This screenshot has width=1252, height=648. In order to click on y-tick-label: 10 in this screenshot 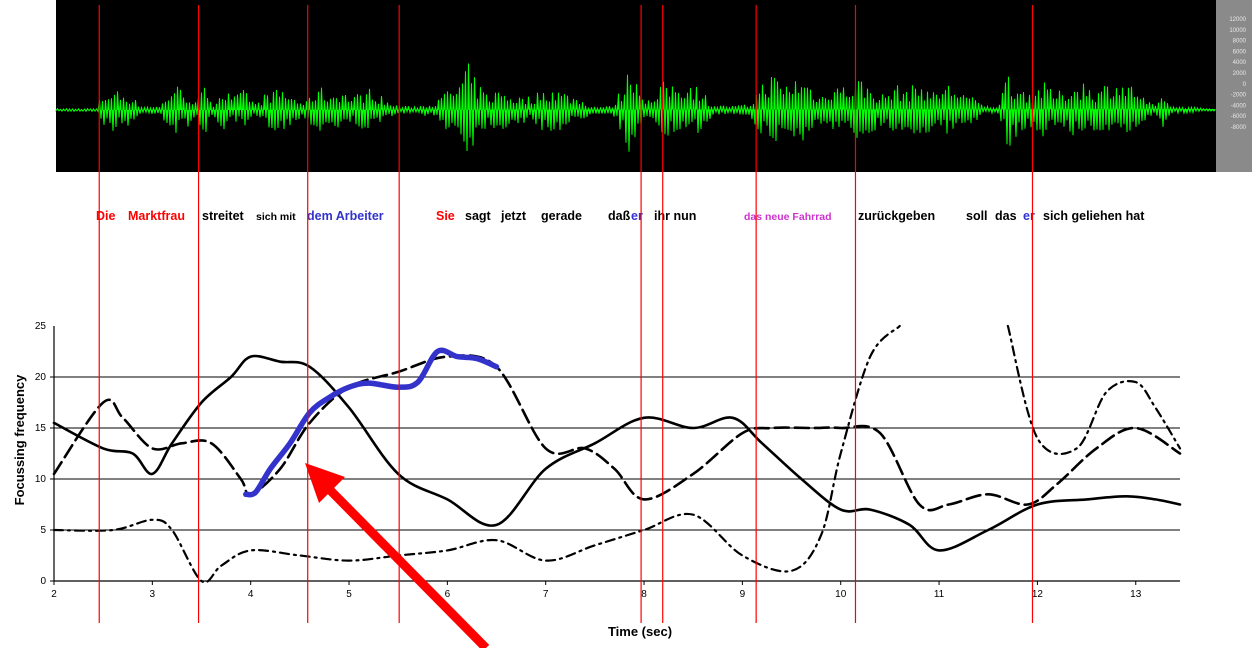, I will do `click(41, 479)`.